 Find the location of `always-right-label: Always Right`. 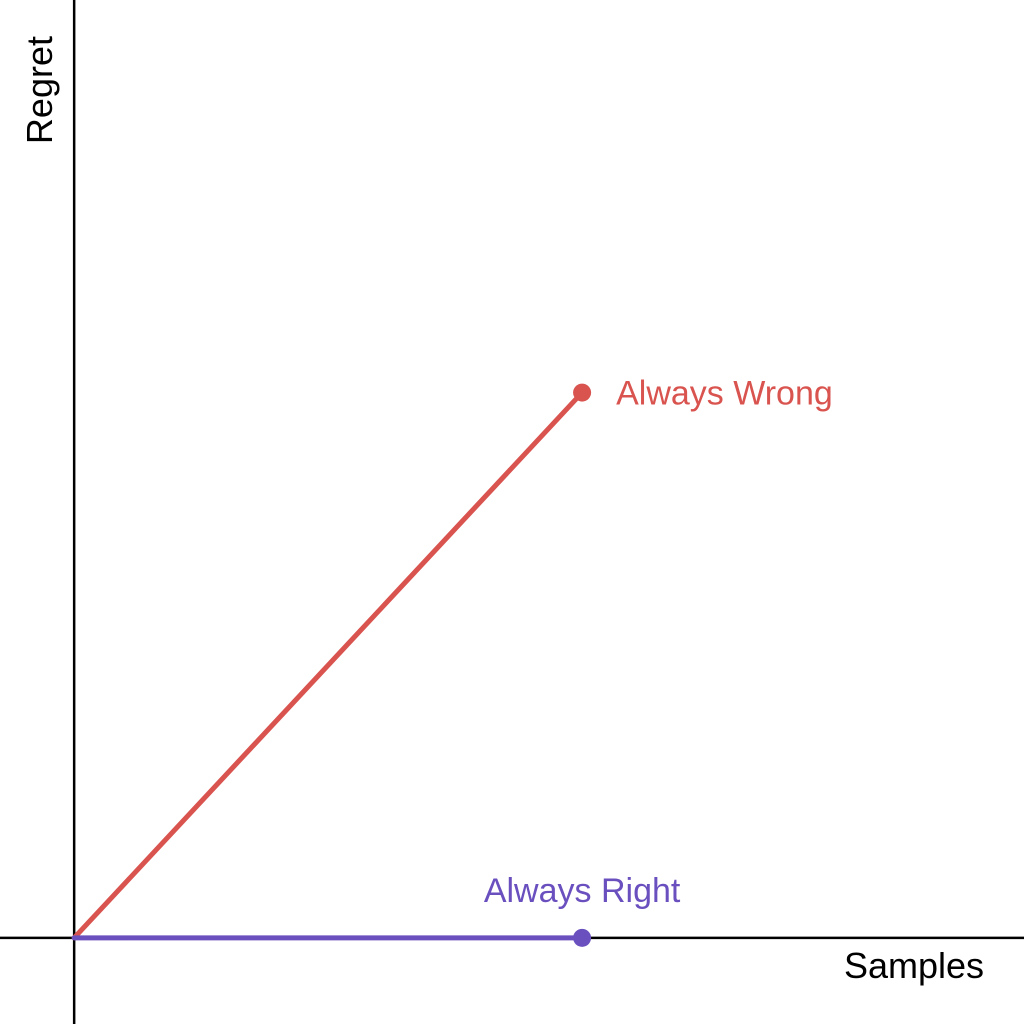

always-right-label: Always Right is located at coordinates (582, 891).